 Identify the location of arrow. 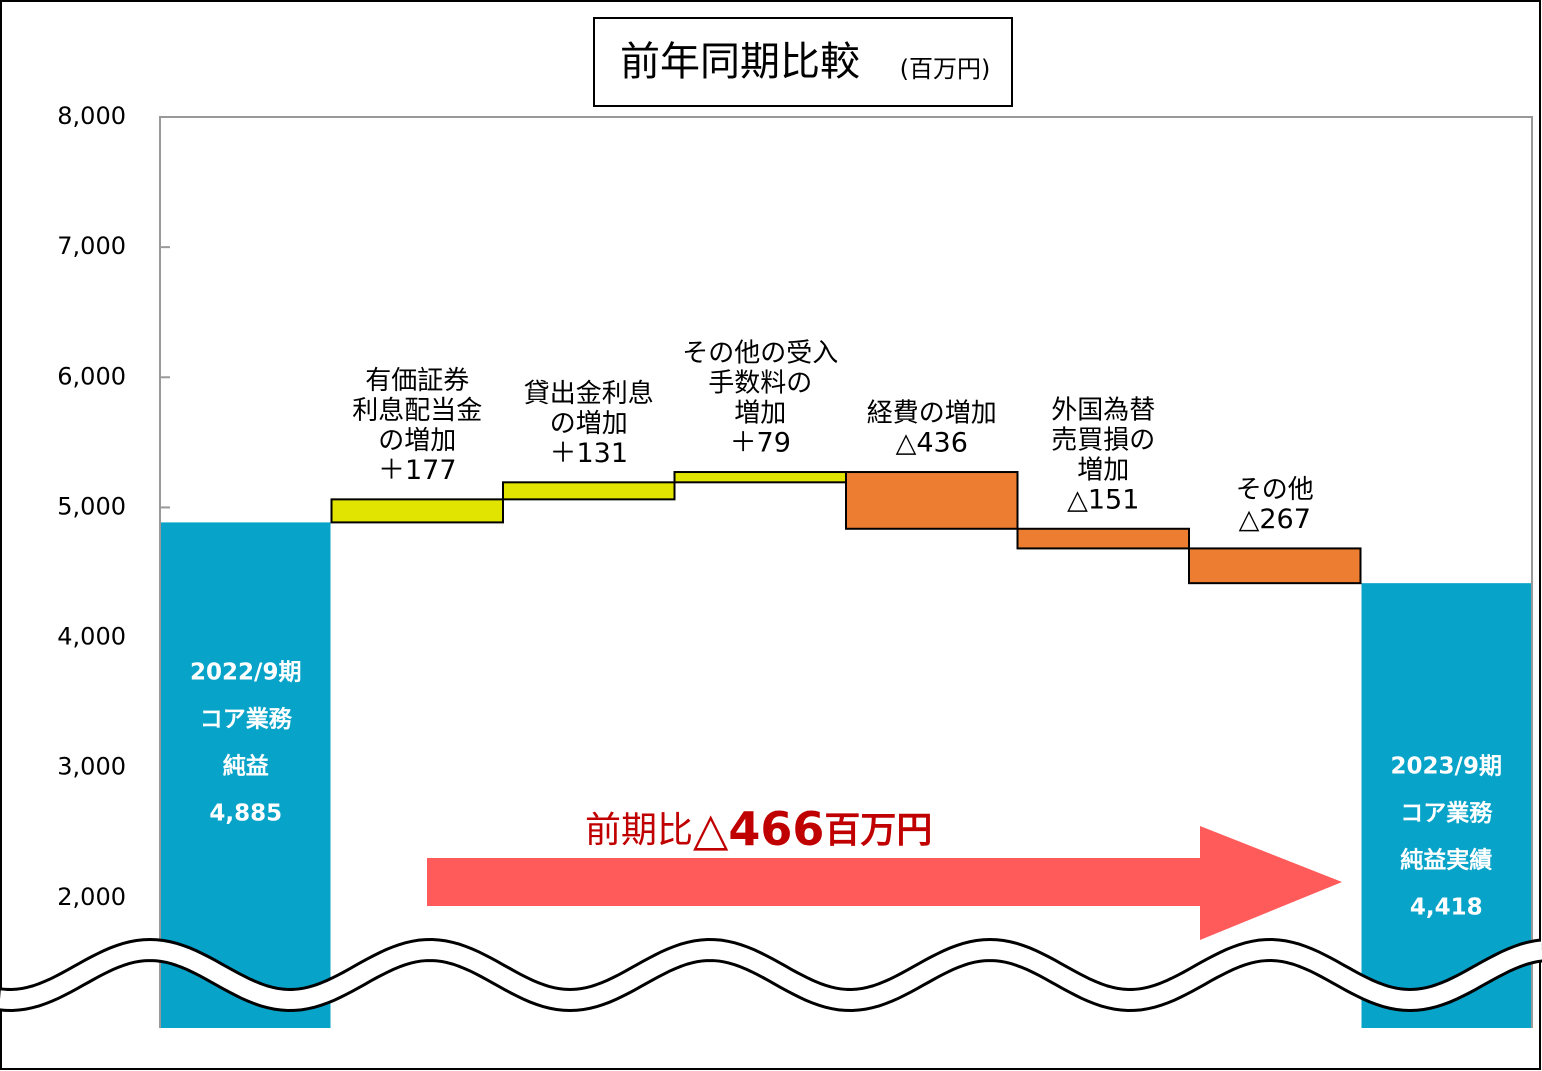
(884, 883).